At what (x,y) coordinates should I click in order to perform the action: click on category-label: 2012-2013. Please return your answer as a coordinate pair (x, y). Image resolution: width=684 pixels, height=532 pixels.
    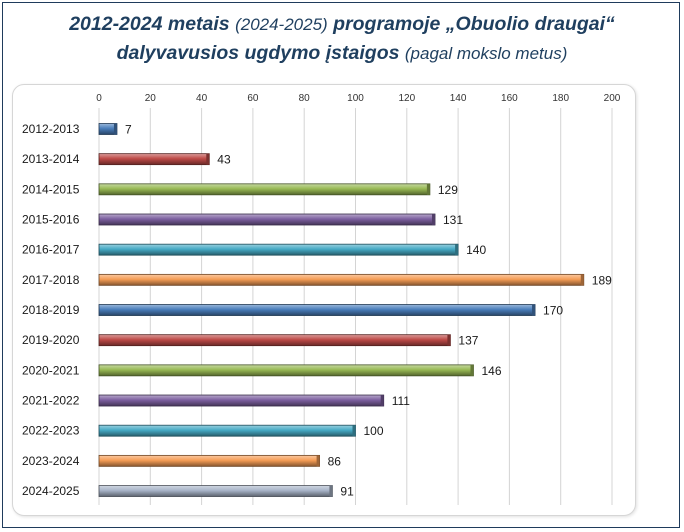
    Looking at the image, I should click on (51, 129).